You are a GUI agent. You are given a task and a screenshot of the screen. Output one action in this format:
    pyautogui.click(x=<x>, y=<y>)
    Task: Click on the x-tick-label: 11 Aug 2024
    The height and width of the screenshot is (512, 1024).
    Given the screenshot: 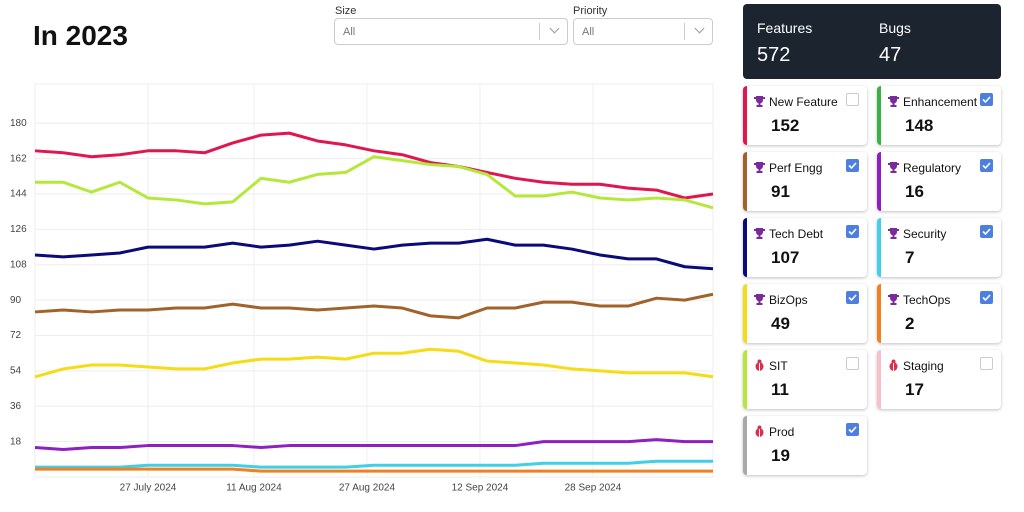 What is the action you would take?
    pyautogui.click(x=254, y=488)
    